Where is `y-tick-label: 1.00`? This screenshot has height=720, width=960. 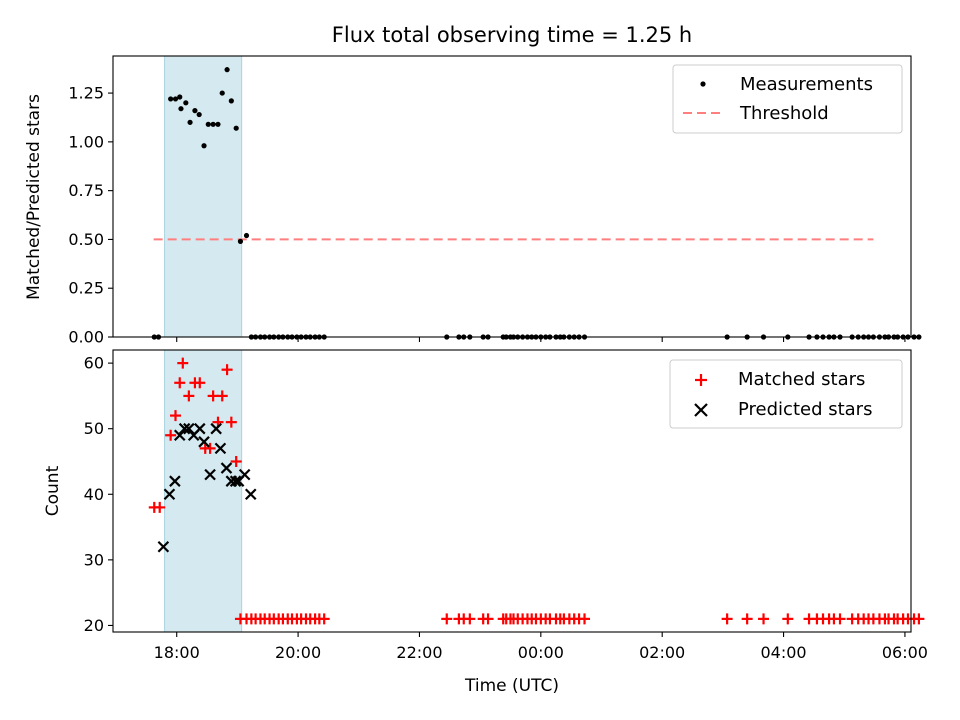 y-tick-label: 1.00 is located at coordinates (86, 141).